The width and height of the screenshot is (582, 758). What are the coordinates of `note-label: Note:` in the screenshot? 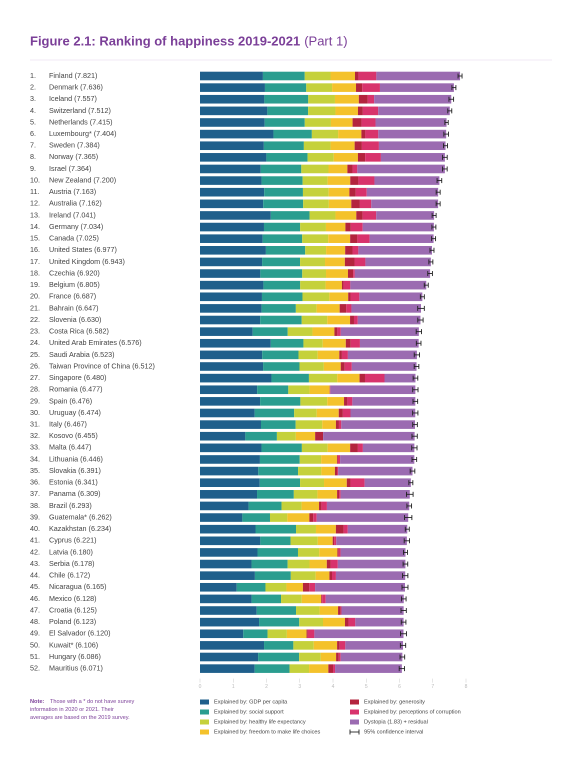 It's located at (37, 702).